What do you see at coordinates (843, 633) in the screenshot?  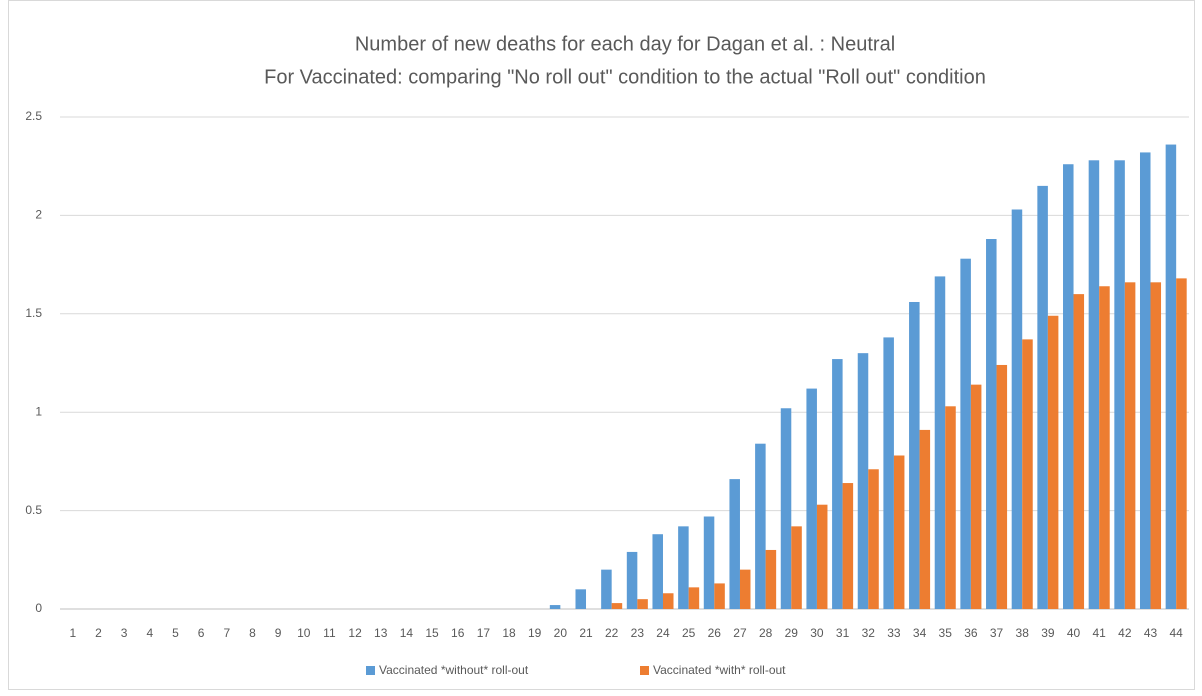 I see `x-tick-label: 31` at bounding box center [843, 633].